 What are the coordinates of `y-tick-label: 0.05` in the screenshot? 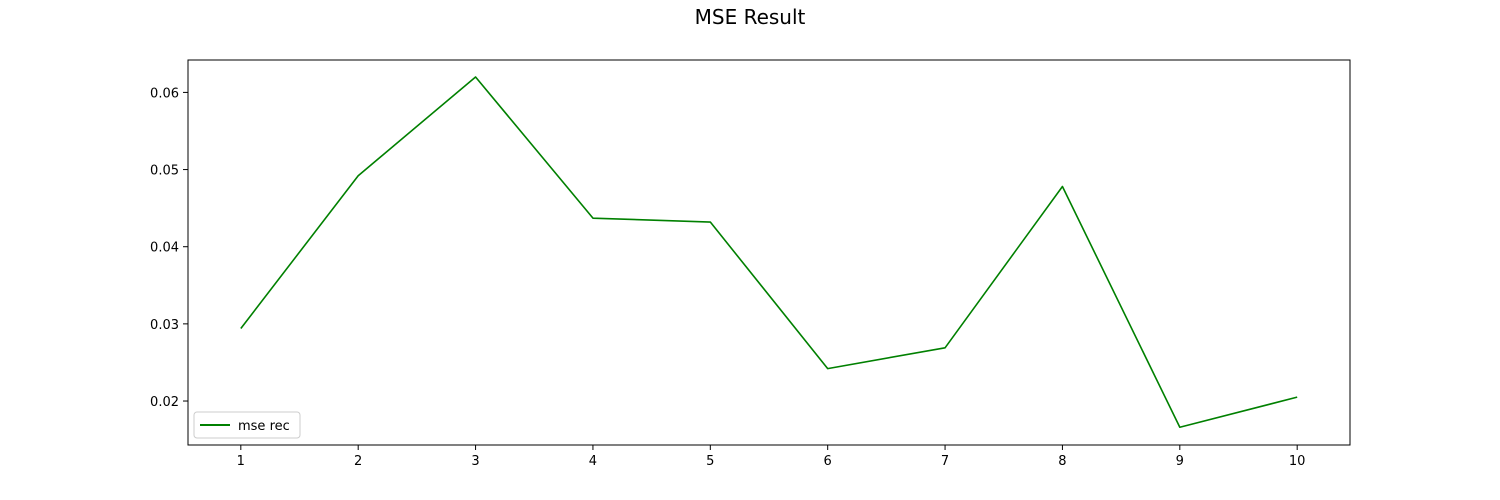 It's located at (164, 171).